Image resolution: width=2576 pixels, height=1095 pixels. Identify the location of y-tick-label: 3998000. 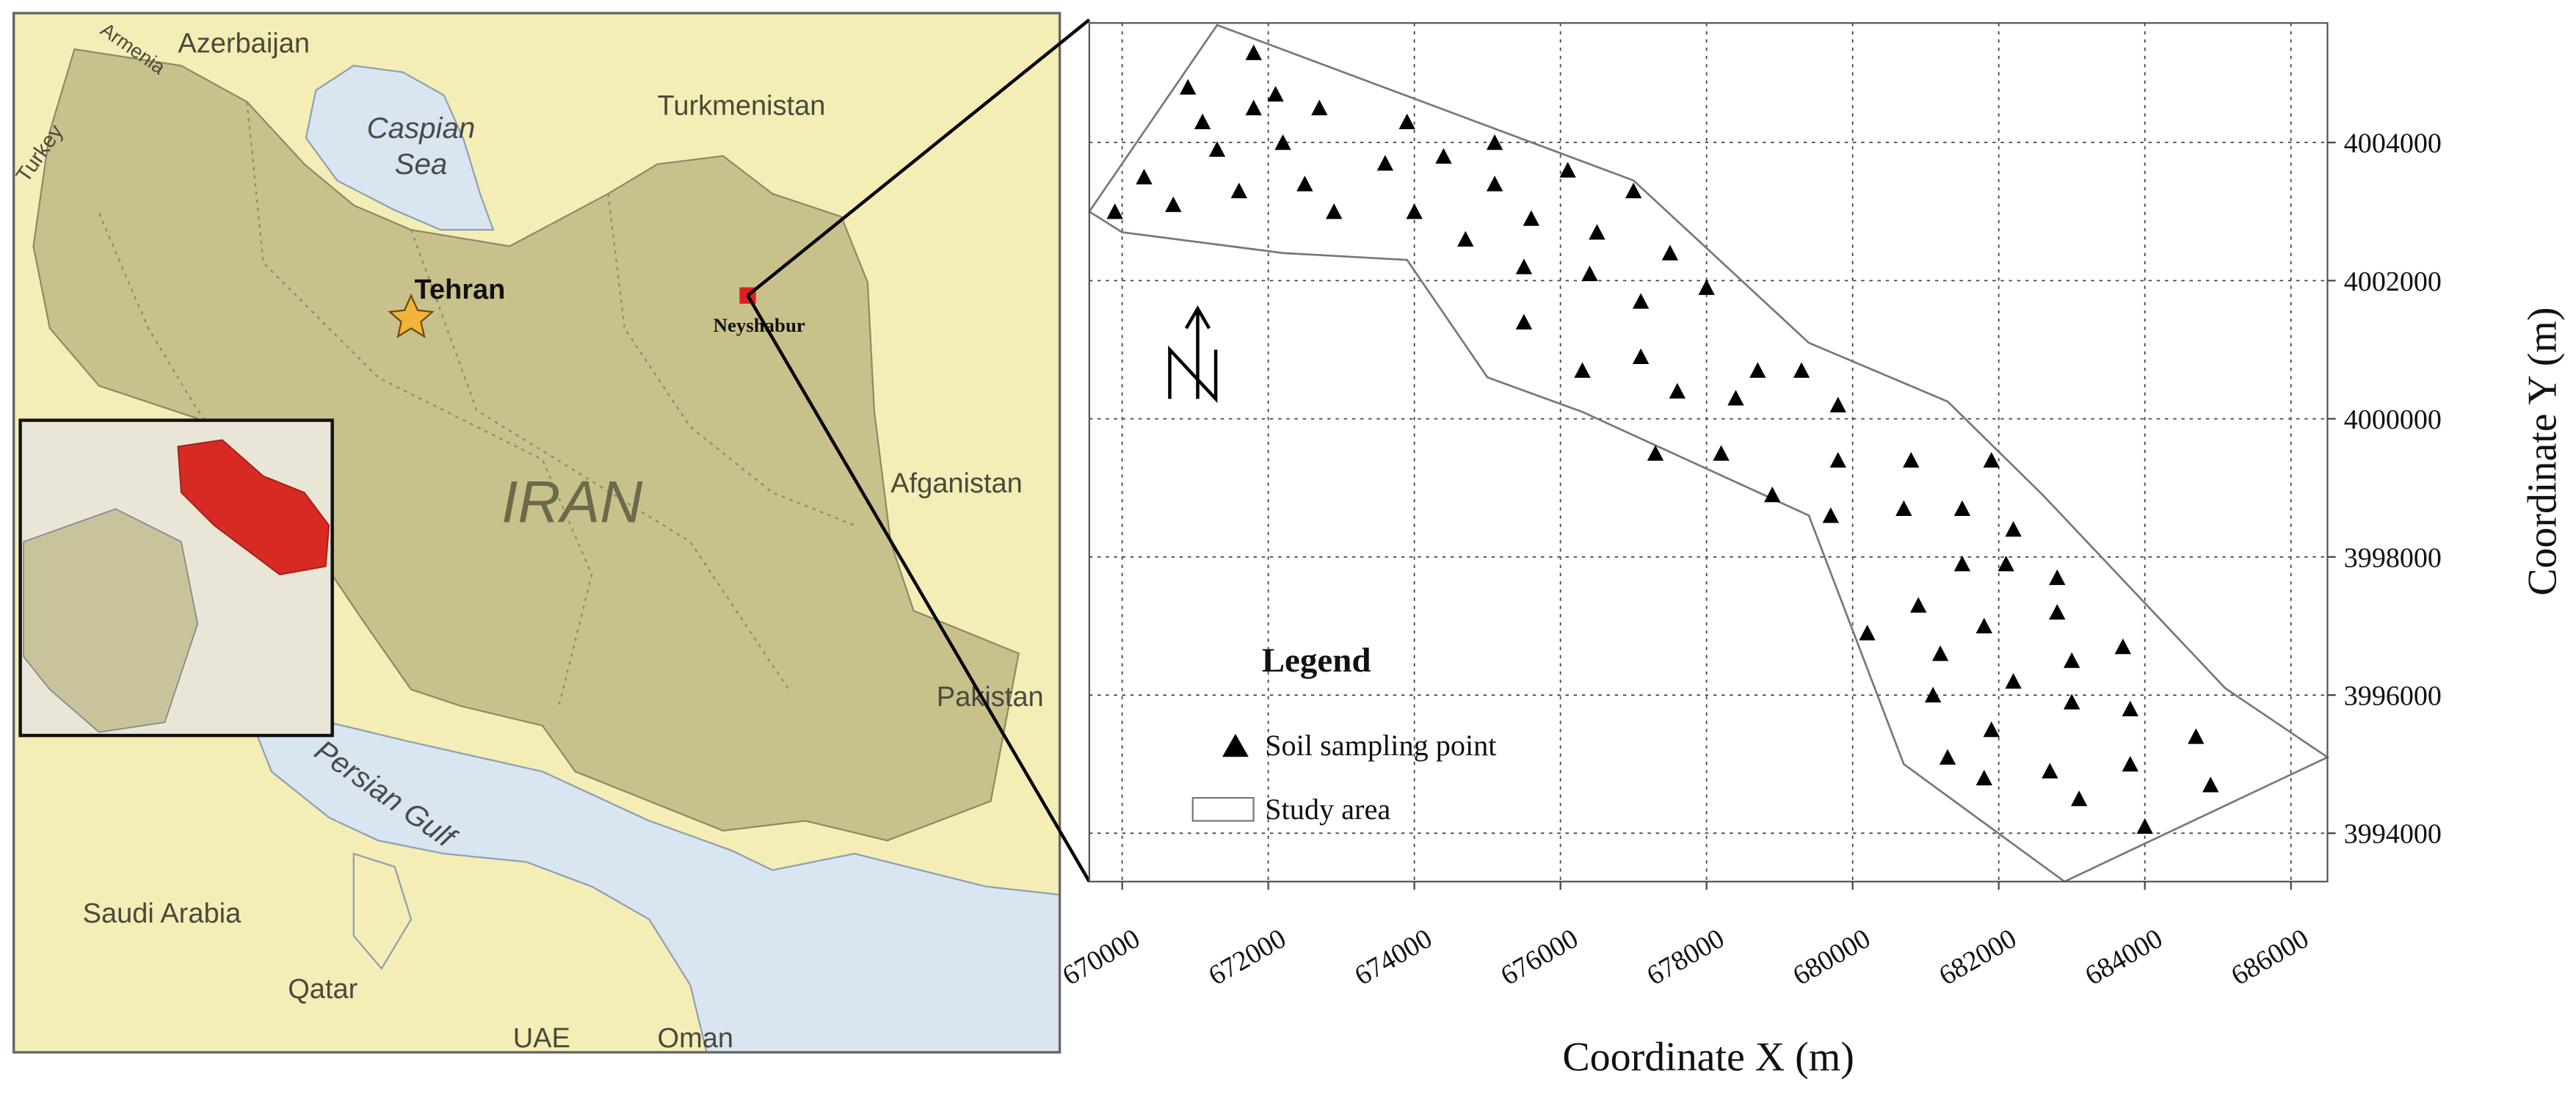
(2393, 558).